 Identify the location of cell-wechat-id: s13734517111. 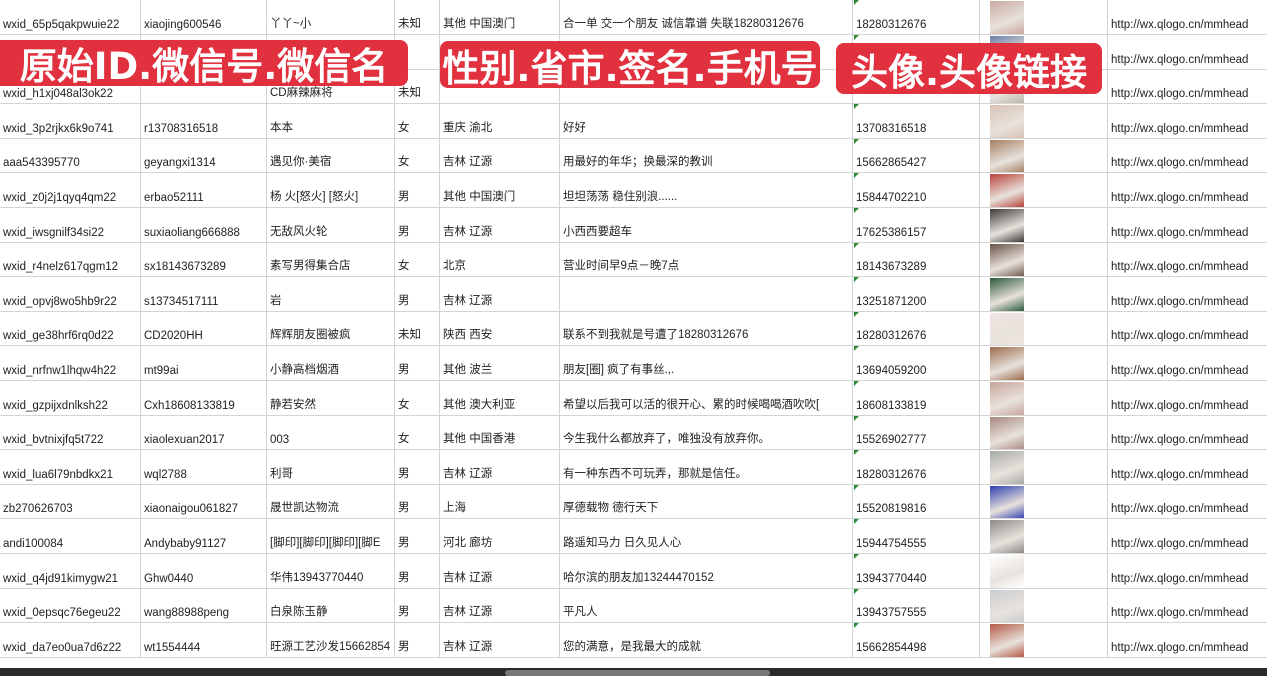
(204, 294).